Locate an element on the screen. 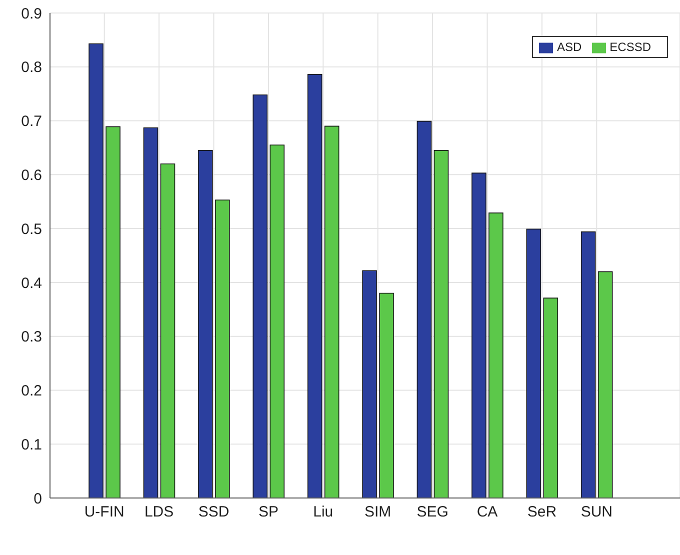 Image resolution: width=680 pixels, height=555 pixels. y-tick-label: 0.2 is located at coordinates (31, 391).